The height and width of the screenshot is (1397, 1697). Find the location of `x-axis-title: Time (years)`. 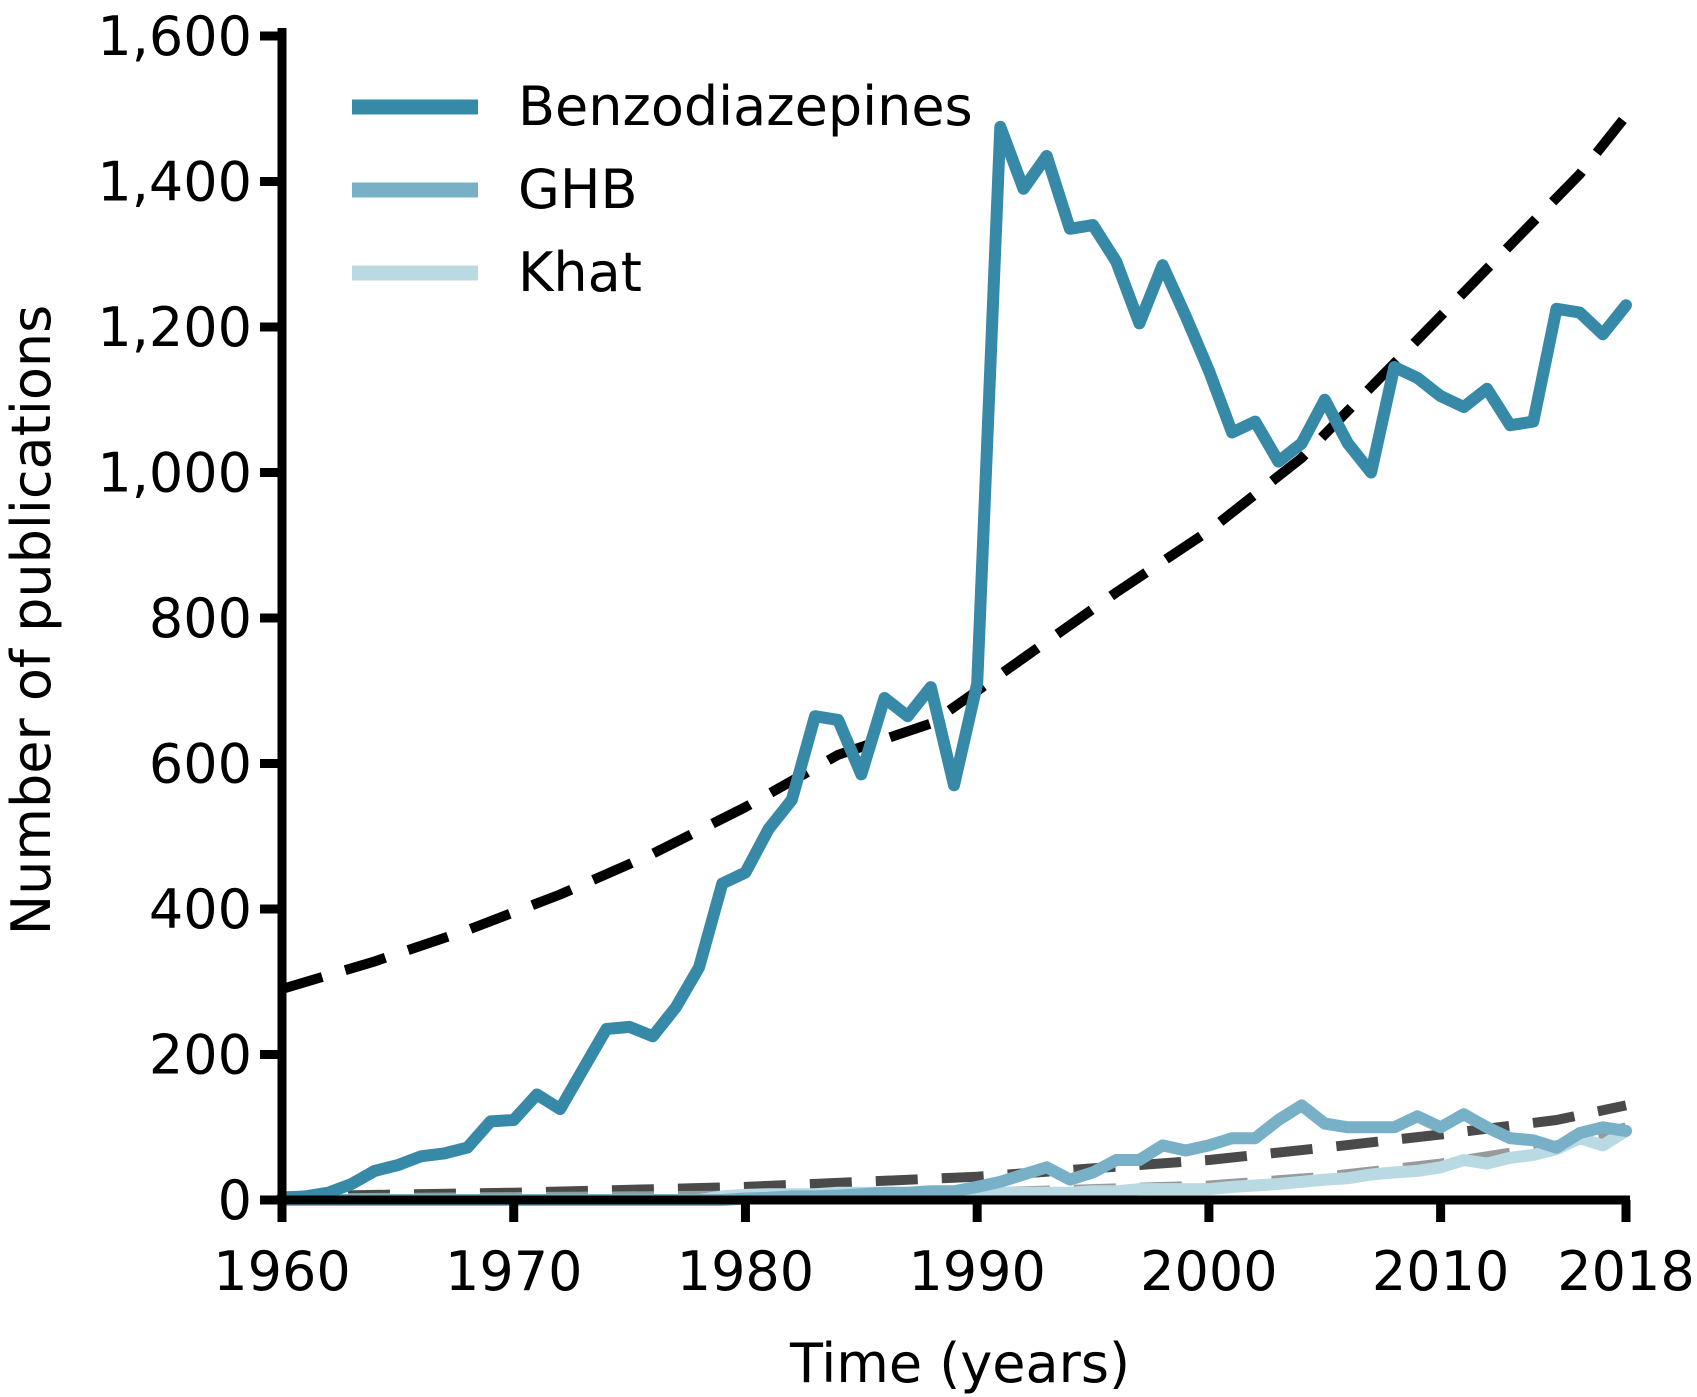

x-axis-title: Time (years) is located at coordinates (959, 1363).